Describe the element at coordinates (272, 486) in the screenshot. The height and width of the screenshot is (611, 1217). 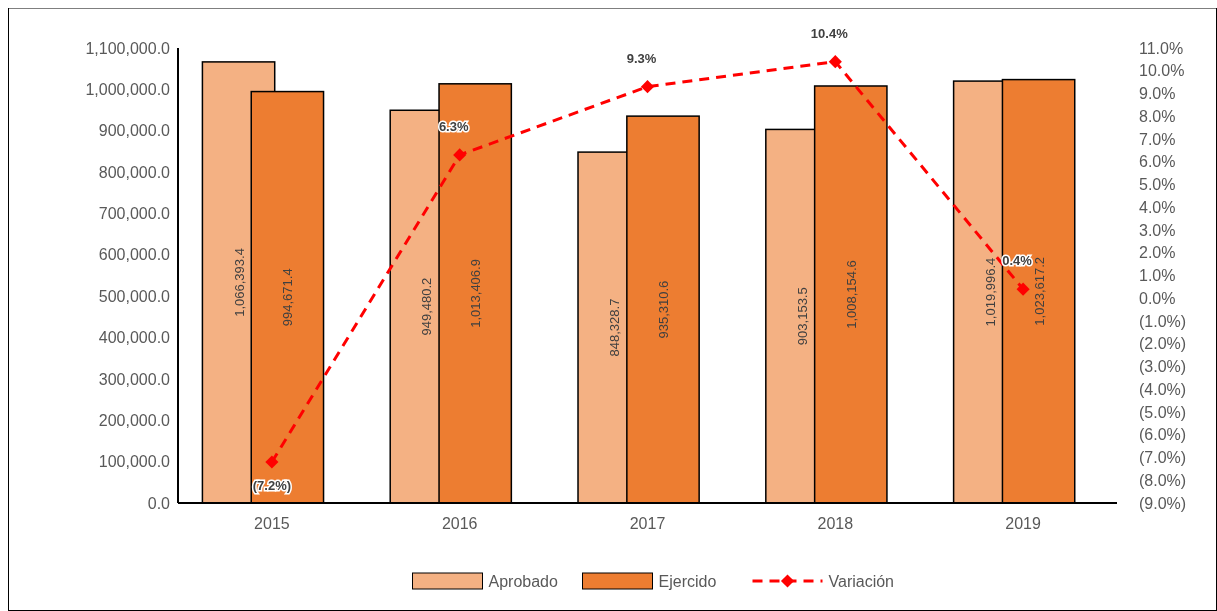
I see `data-label: (7.2%)` at that location.